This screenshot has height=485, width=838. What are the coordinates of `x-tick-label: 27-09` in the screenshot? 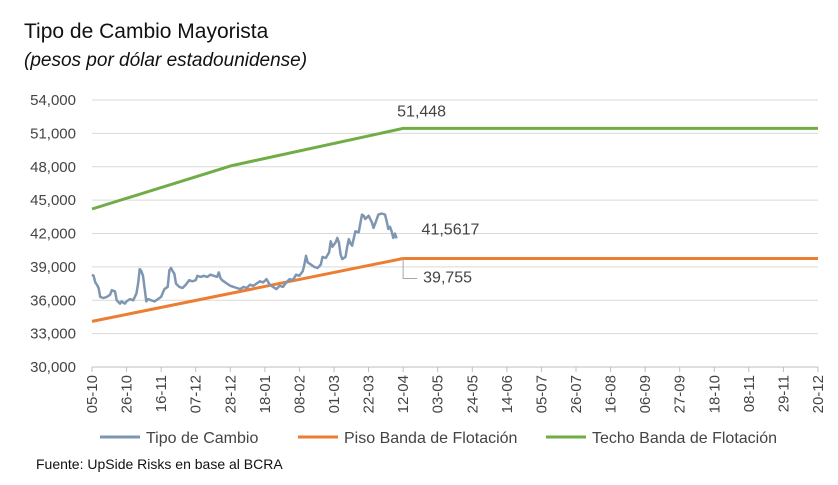 It's located at (680, 394).